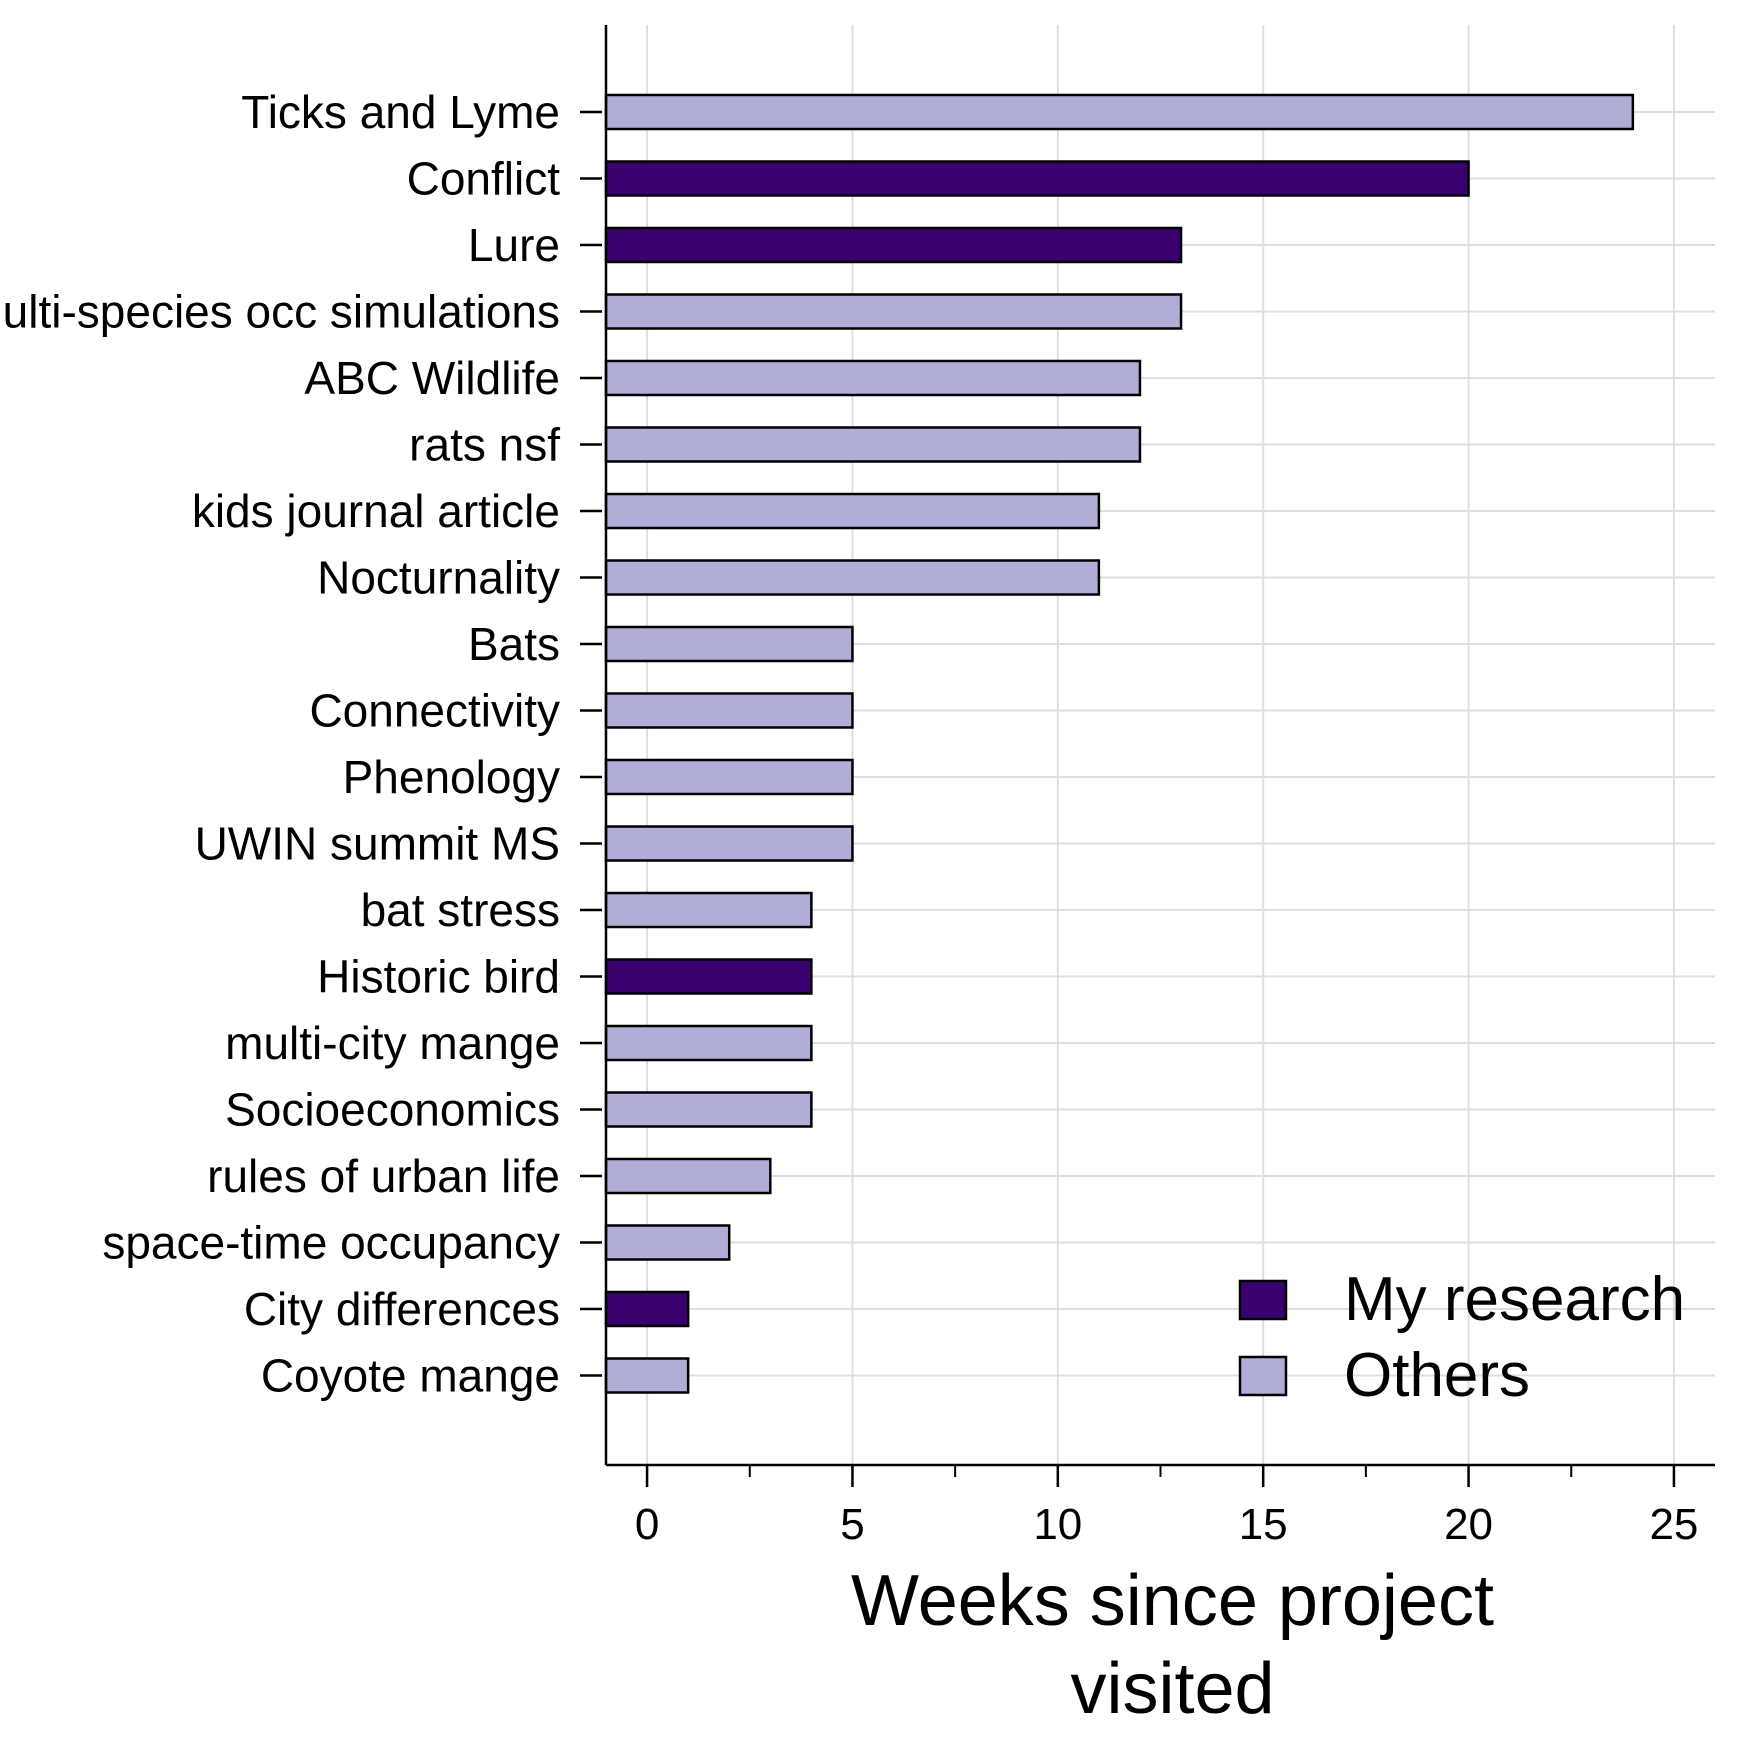  What do you see at coordinates (410, 1376) in the screenshot?
I see `category-label: Coyote mange` at bounding box center [410, 1376].